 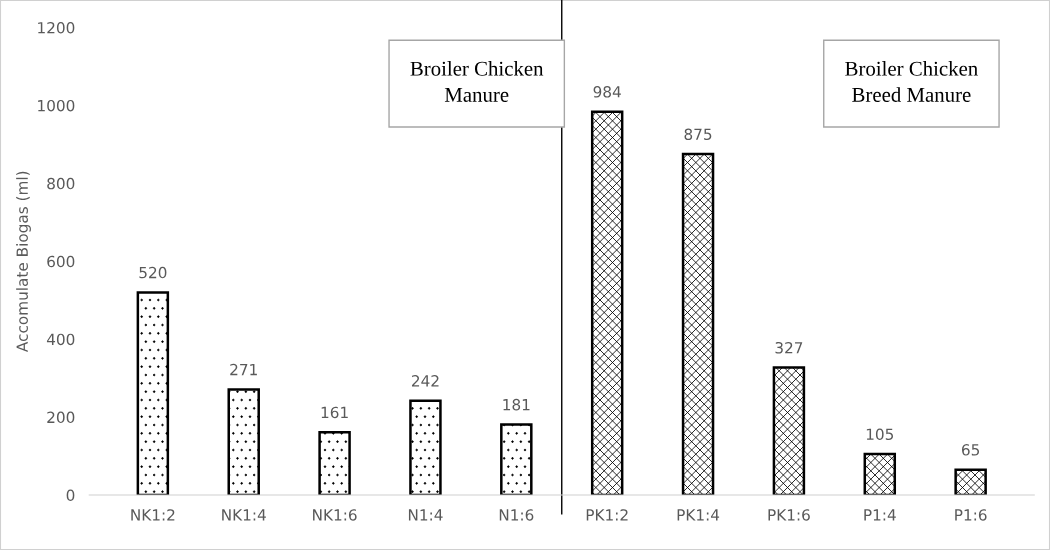 I want to click on x-tick-label: N1:6, so click(x=516, y=515).